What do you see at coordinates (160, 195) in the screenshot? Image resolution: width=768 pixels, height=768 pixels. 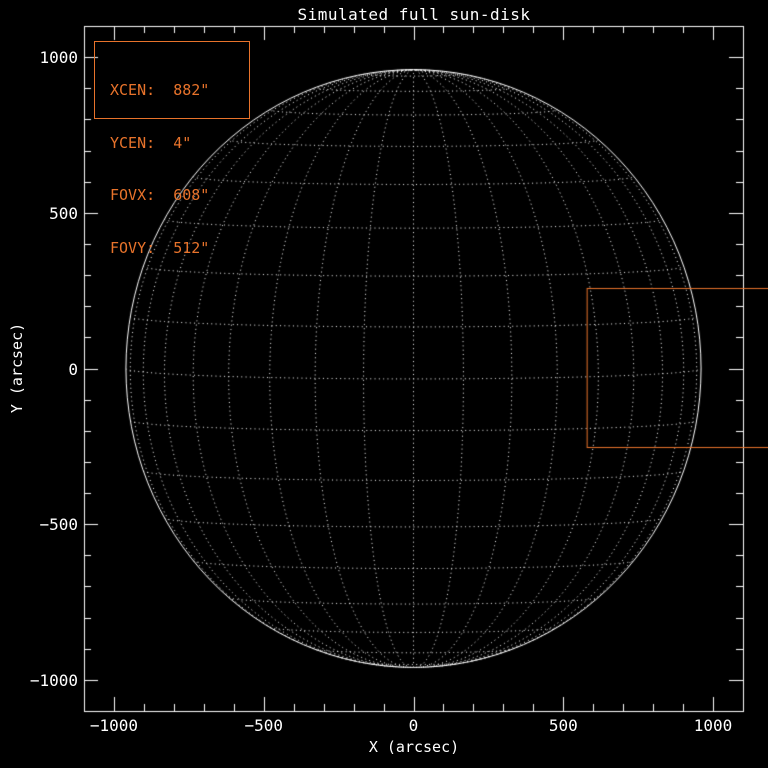 I see `fov-info-line-fovx: FOVX: 608"` at bounding box center [160, 195].